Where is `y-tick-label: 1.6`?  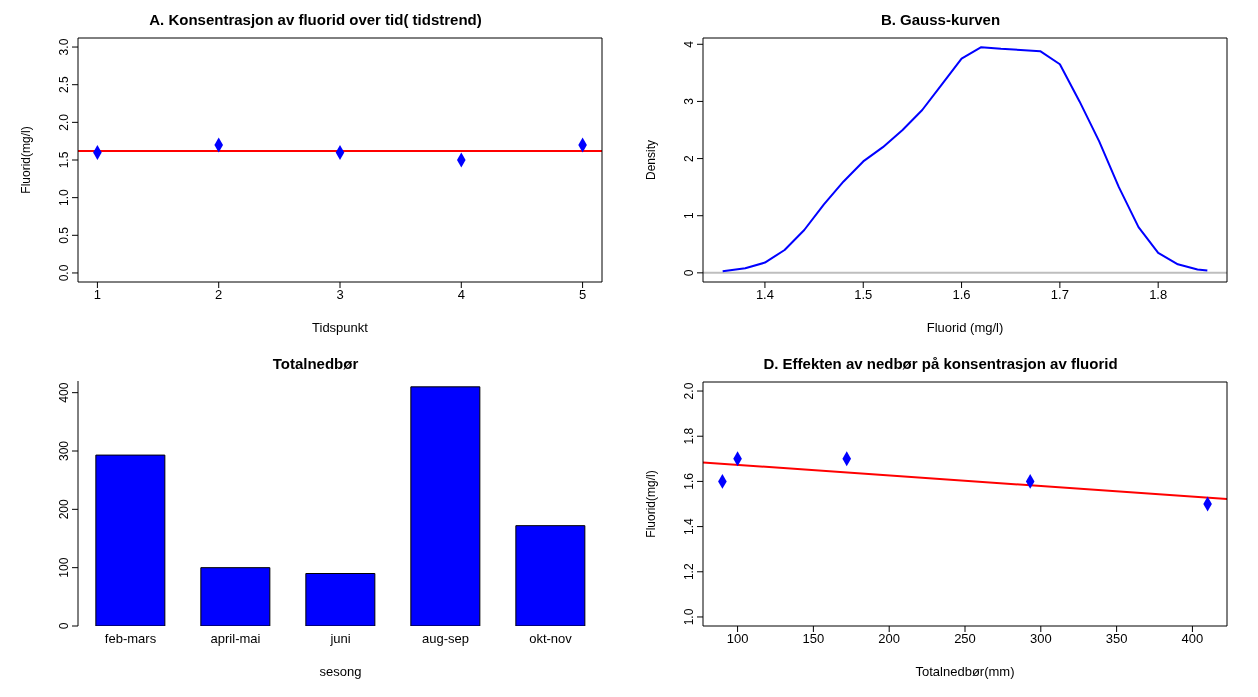 y-tick-label: 1.6 is located at coordinates (689, 481).